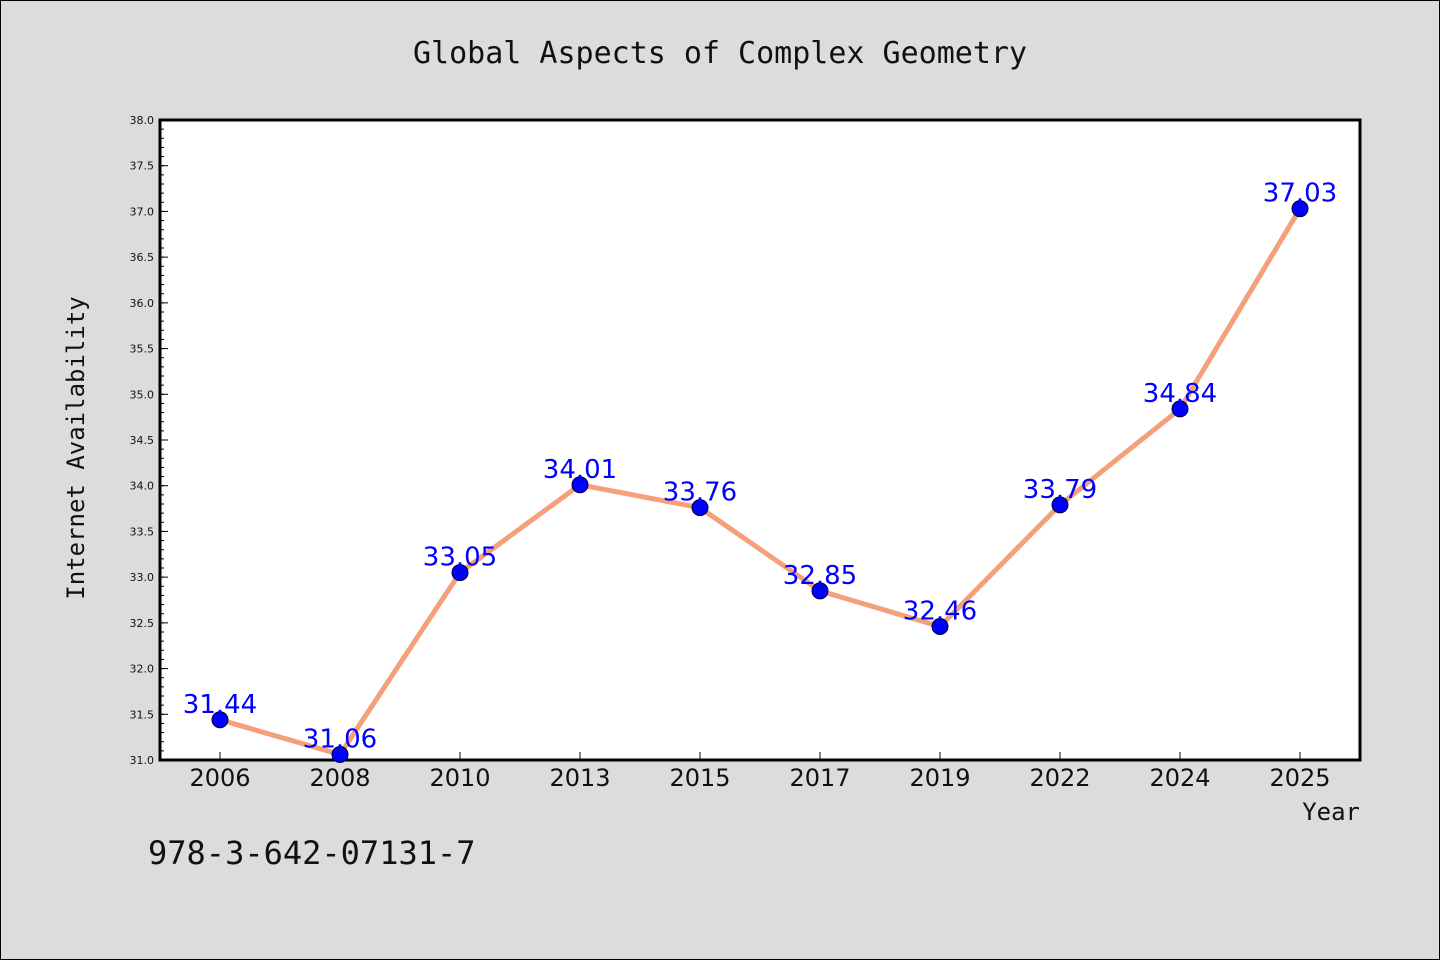 This screenshot has height=960, width=1440. What do you see at coordinates (1059, 778) in the screenshot?
I see `x-tick-label: 2022` at bounding box center [1059, 778].